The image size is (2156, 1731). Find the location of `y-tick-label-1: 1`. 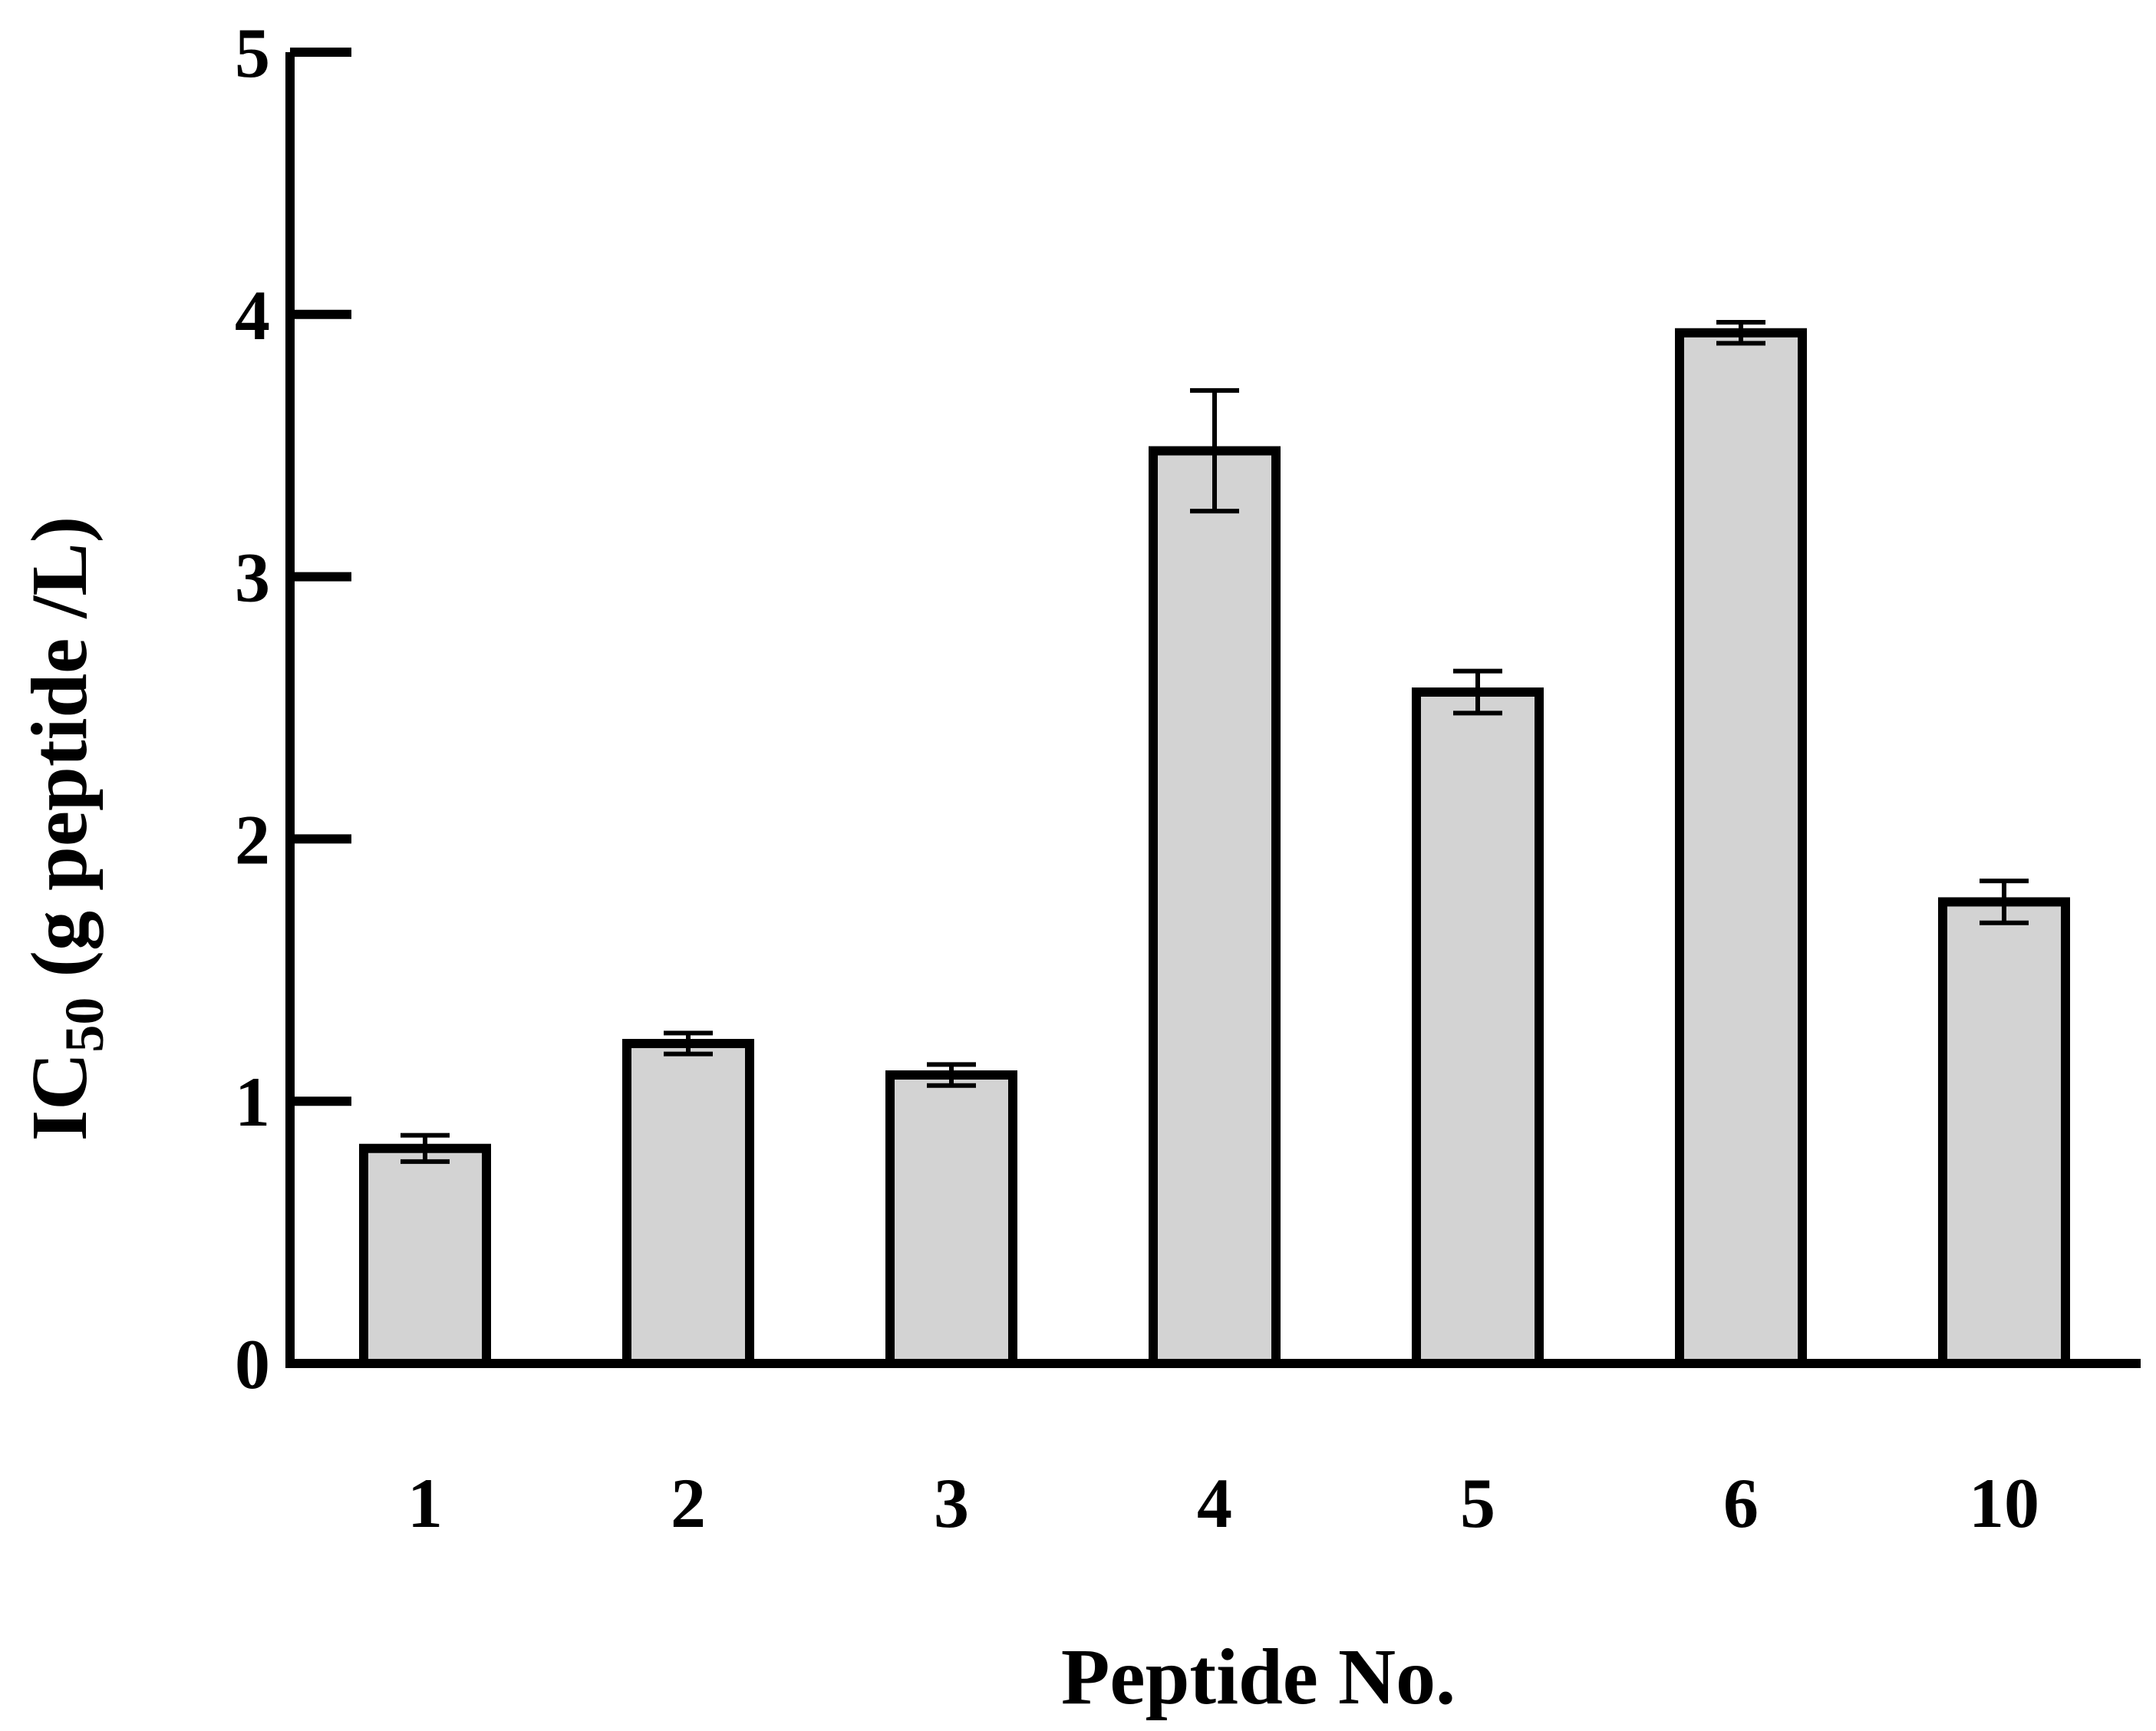

y-tick-label-1: 1 is located at coordinates (252, 1102).